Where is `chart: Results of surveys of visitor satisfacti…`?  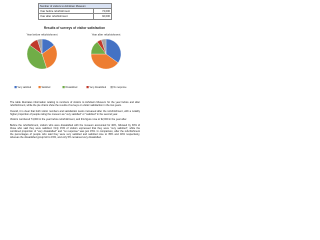 chart: Results of surveys of visitor satisfacti… is located at coordinates (71, 57).